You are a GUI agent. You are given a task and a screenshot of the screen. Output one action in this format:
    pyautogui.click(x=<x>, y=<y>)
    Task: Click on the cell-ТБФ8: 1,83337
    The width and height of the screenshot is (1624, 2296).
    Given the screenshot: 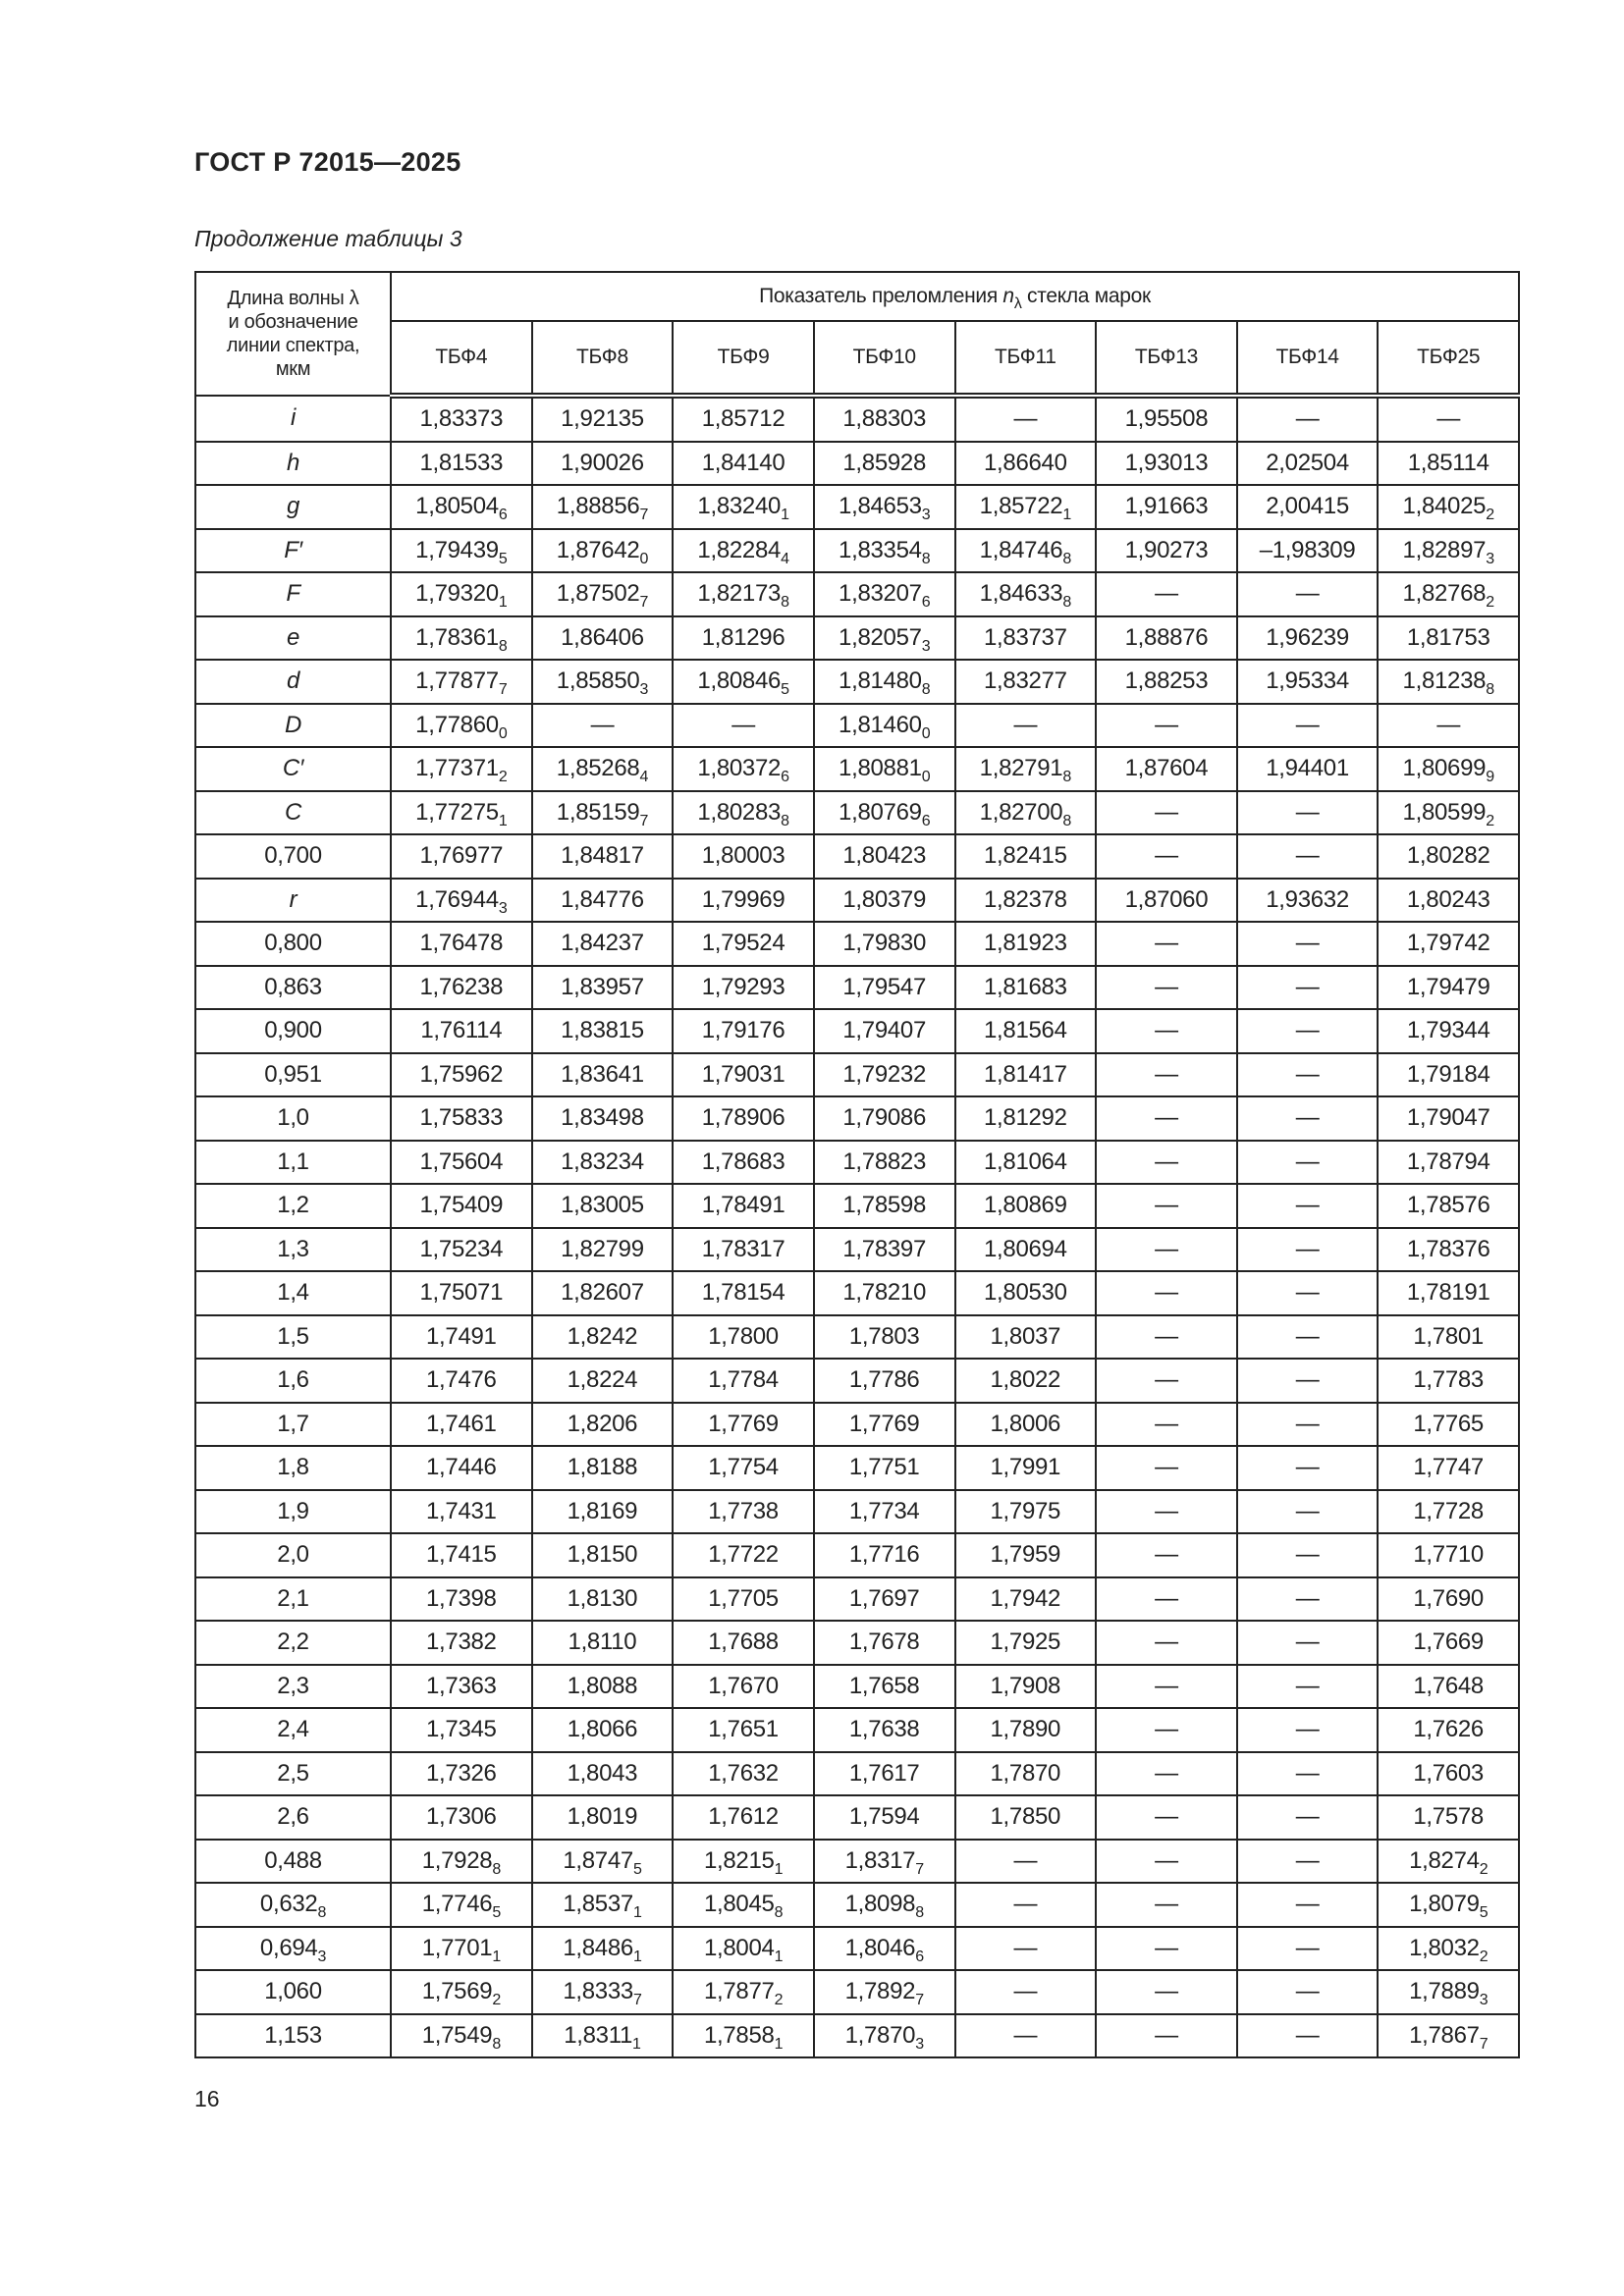 What is the action you would take?
    pyautogui.click(x=602, y=1992)
    